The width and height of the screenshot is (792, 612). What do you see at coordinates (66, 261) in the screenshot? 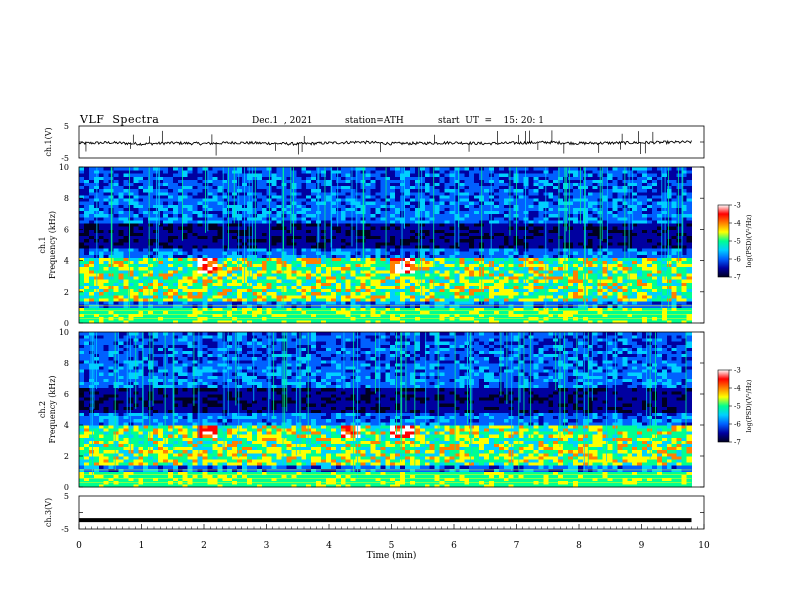
I see `ch1-spectrogram-ytick-label: 4` at bounding box center [66, 261].